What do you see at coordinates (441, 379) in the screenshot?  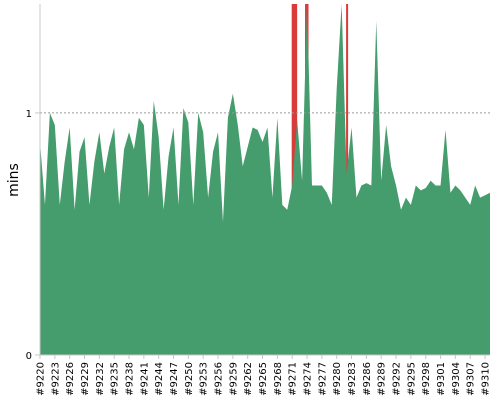 I see `x-tick-label: #9301` at bounding box center [441, 379].